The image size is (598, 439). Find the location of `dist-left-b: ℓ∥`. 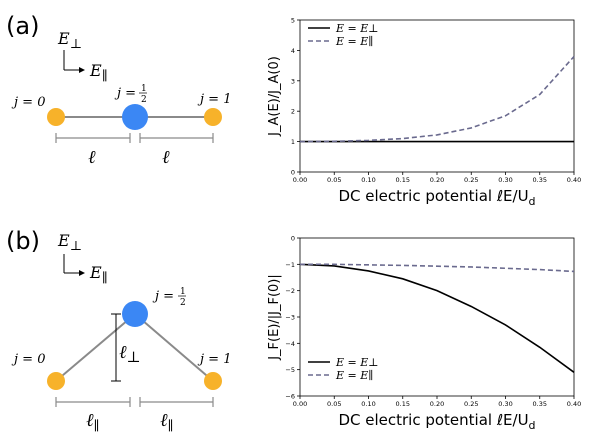

dist-left-b: ℓ∥ is located at coordinates (93, 422).